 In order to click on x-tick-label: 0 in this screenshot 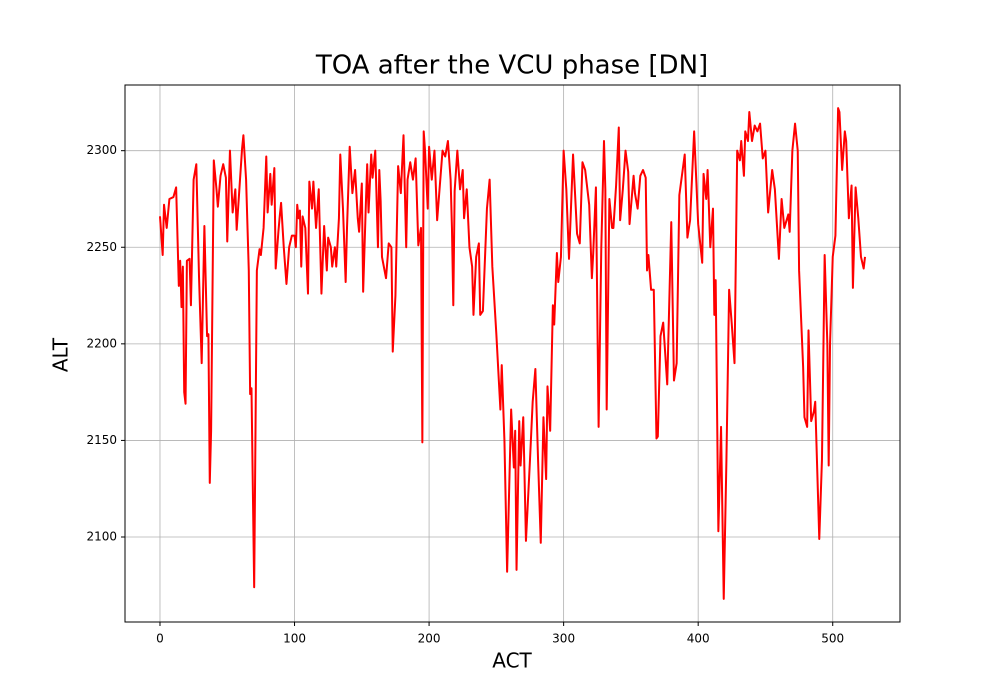, I will do `click(160, 639)`.